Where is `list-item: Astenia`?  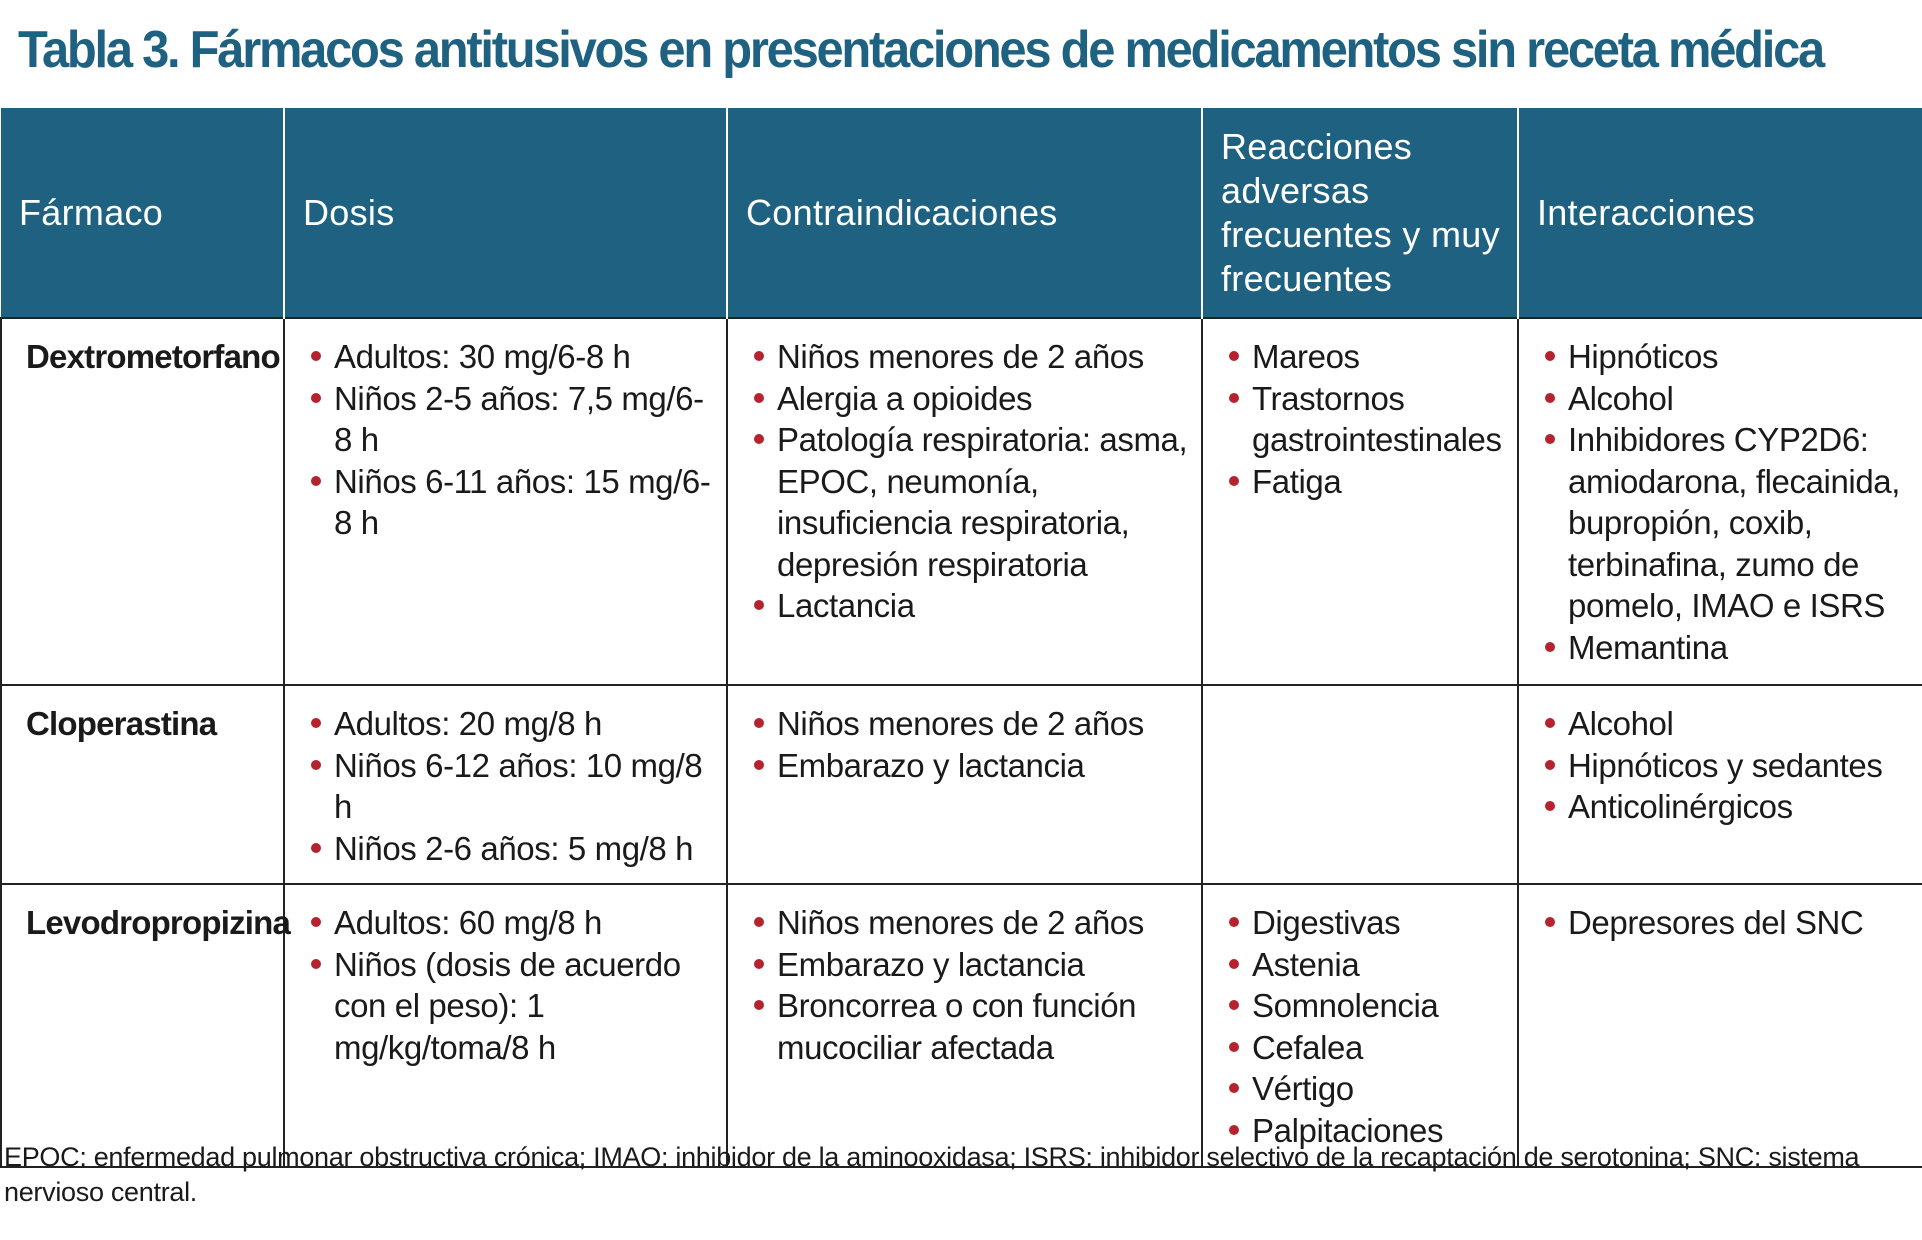
list-item: Astenia is located at coordinates (1366, 965).